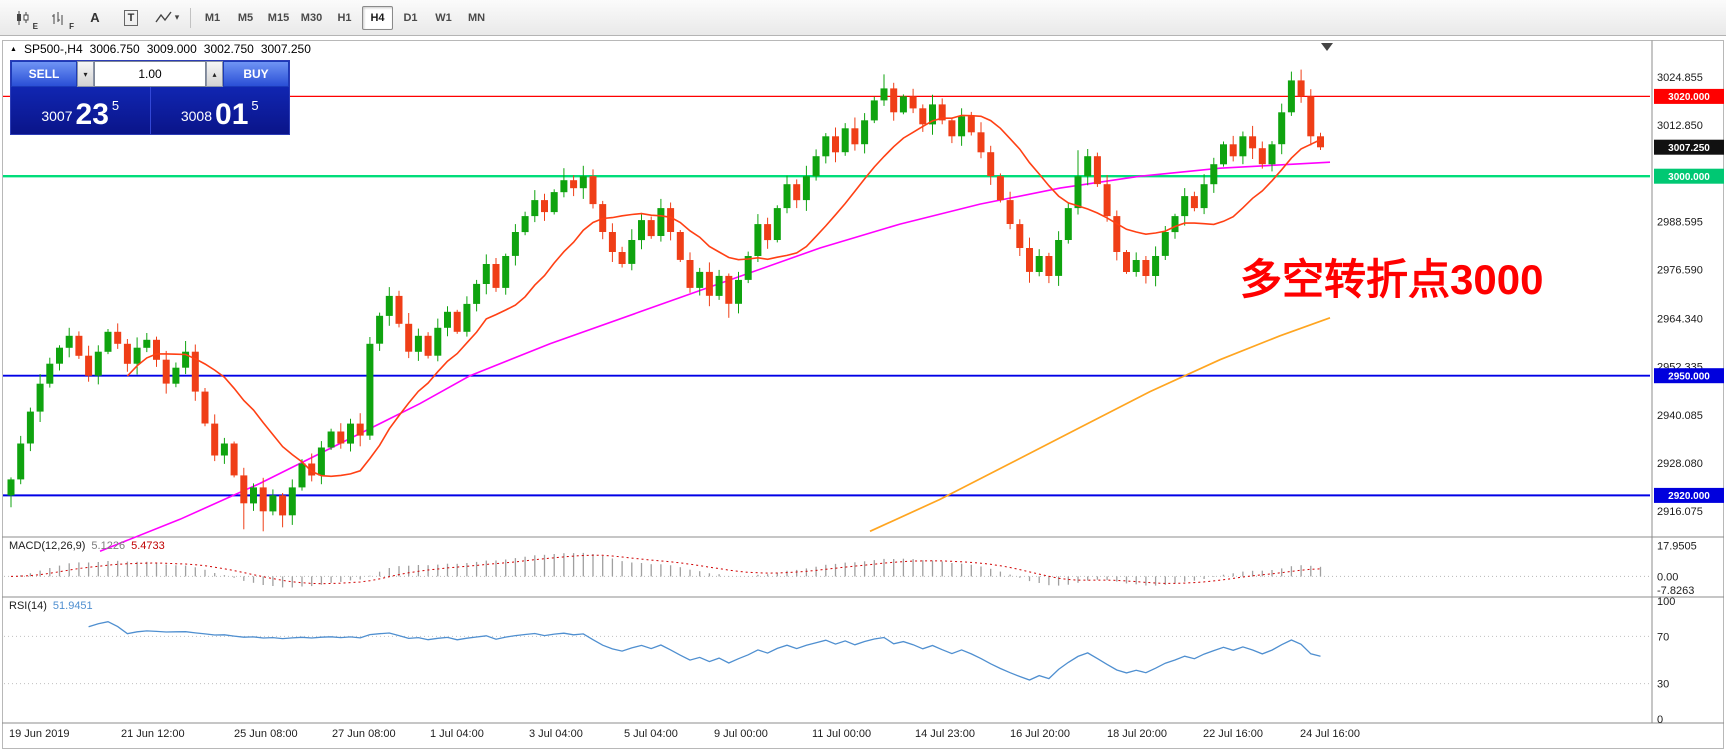 The height and width of the screenshot is (750, 1726). What do you see at coordinates (131, 18) in the screenshot?
I see `text-tool-icon: T` at bounding box center [131, 18].